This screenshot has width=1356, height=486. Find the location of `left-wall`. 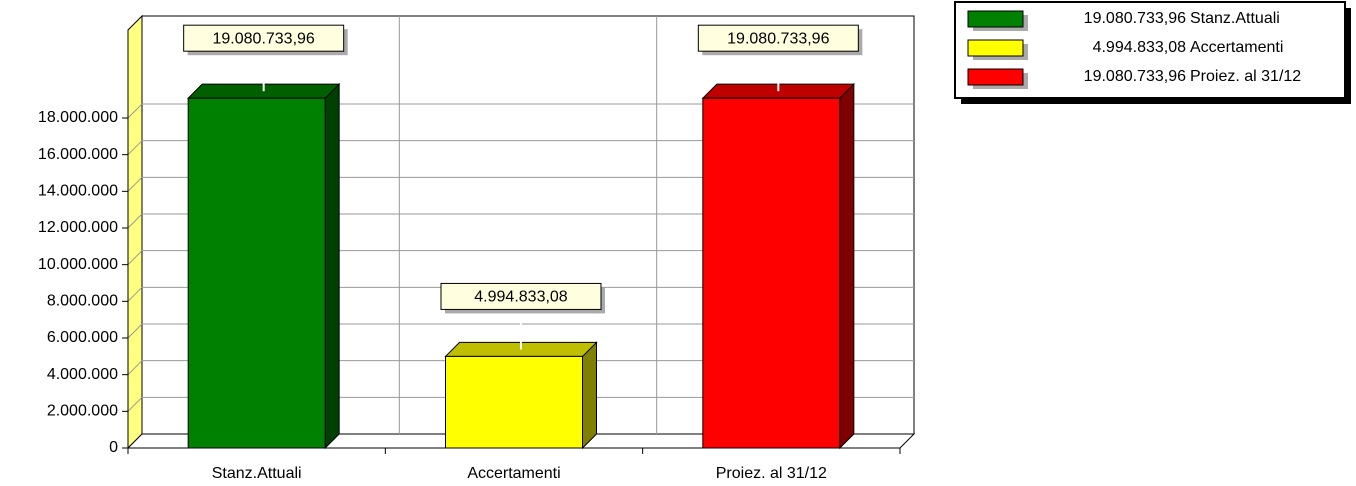

left-wall is located at coordinates (135, 232).